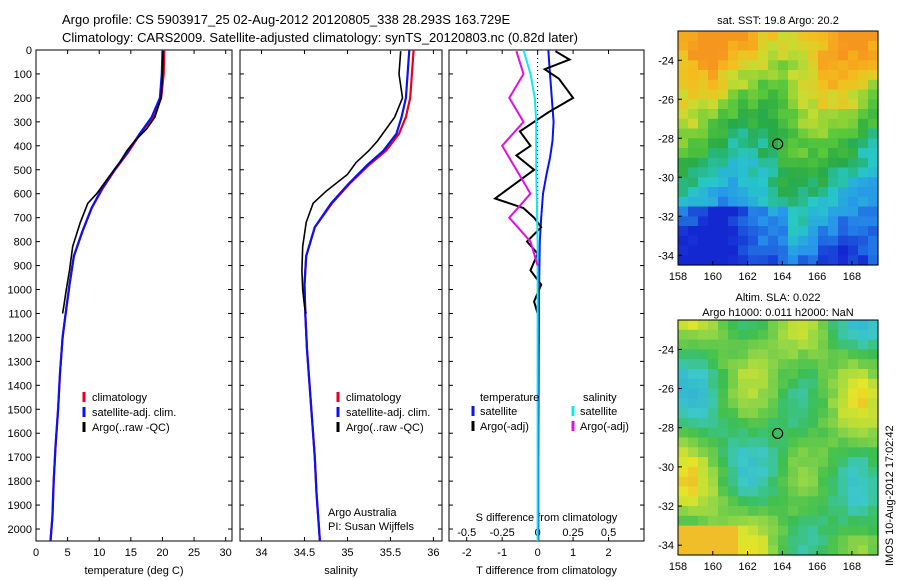 This screenshot has height=580, width=900. Describe the element at coordinates (385, 428) in the screenshot. I see `legend-entry-label: Argo(..raw -QC)` at that location.